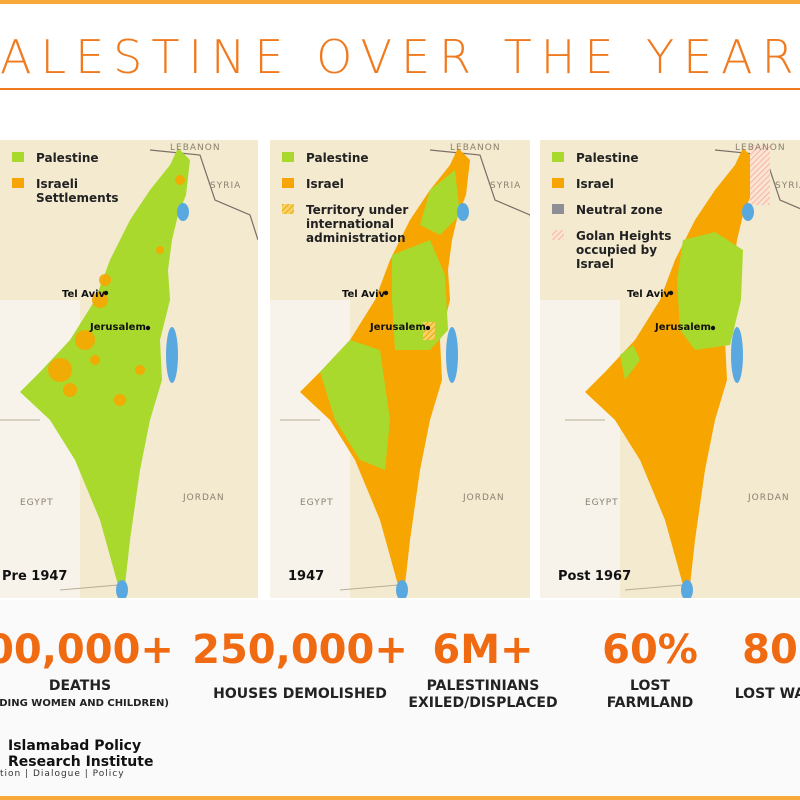  Describe the element at coordinates (57, 184) in the screenshot. I see `legend-label: Israeli` at that location.